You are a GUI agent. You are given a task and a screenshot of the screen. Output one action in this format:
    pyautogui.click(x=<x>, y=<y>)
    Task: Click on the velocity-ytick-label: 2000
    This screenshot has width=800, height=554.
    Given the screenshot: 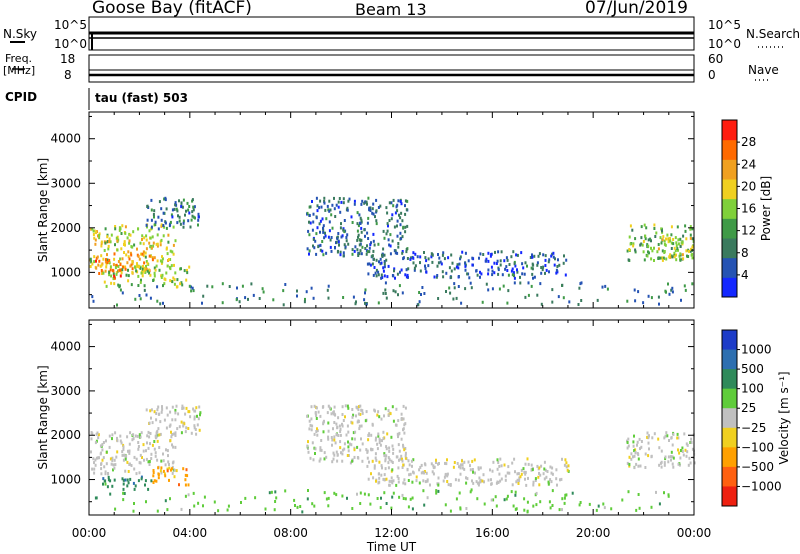 What is the action you would take?
    pyautogui.click(x=65, y=435)
    